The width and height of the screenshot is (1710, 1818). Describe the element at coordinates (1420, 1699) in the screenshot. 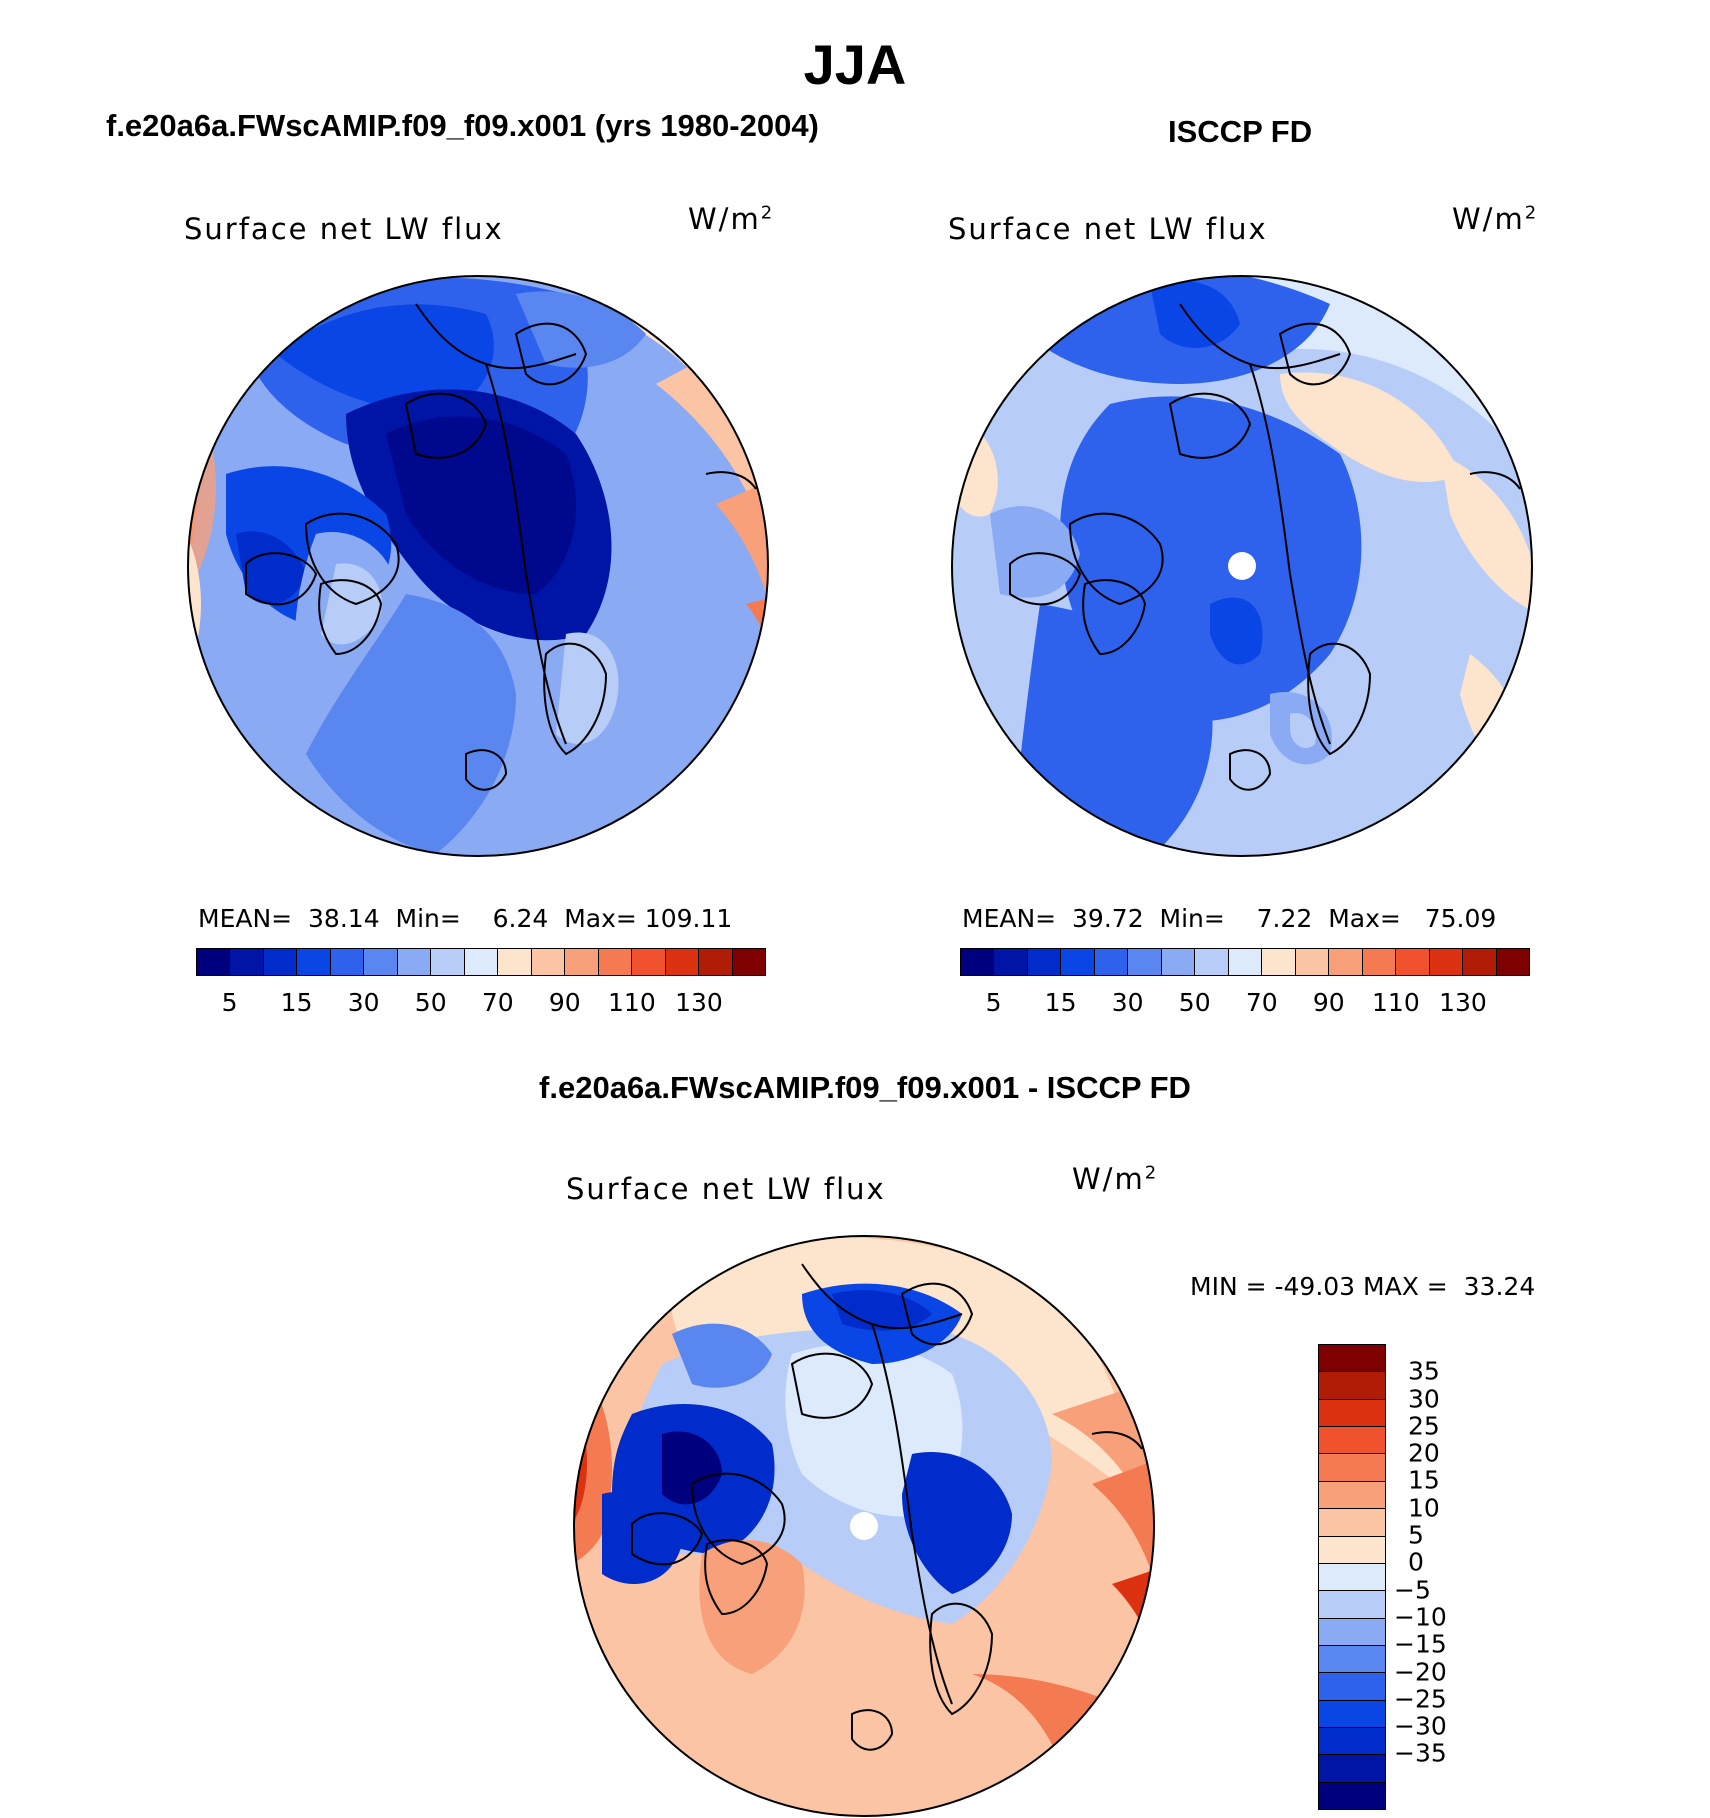

I see `colorbar-tick-label: −25` at that location.